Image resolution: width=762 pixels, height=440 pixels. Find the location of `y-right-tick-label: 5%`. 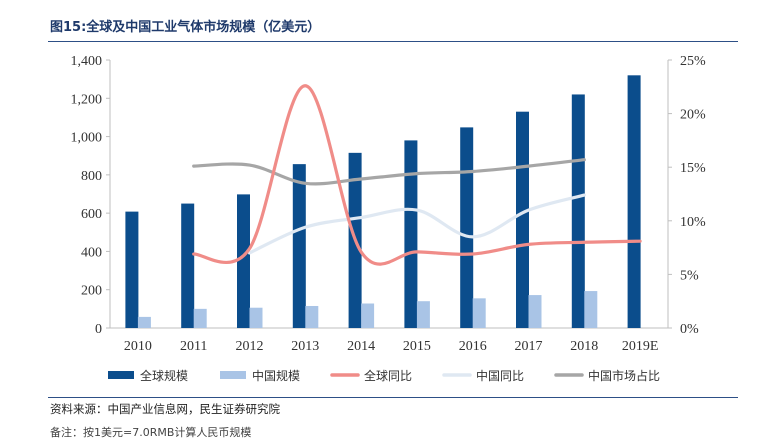

y-right-tick-label: 5% is located at coordinates (689, 275).